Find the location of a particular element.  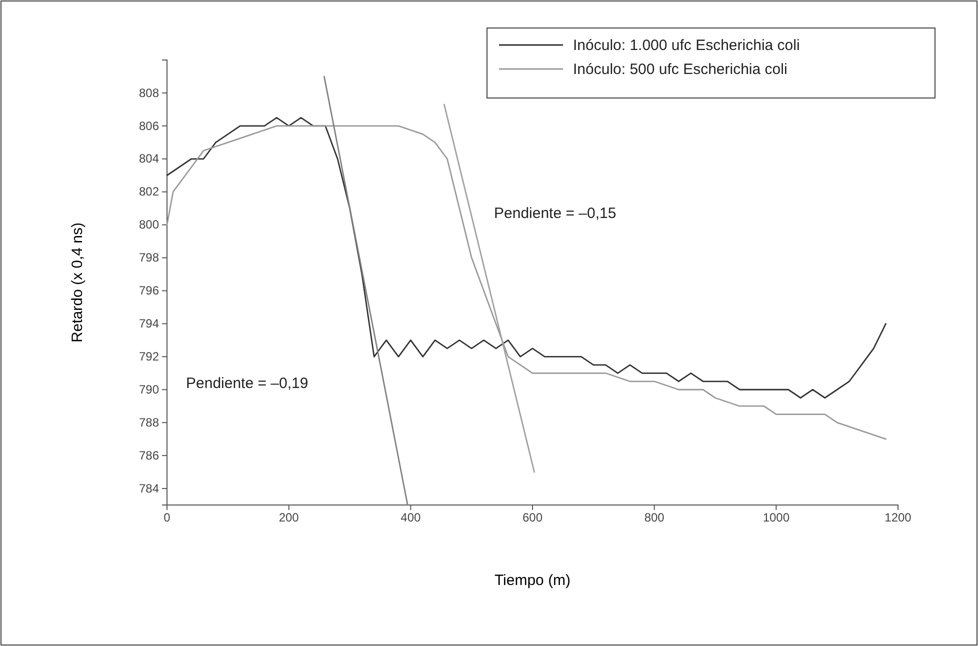

x-tick-label: 400 is located at coordinates (410, 517).